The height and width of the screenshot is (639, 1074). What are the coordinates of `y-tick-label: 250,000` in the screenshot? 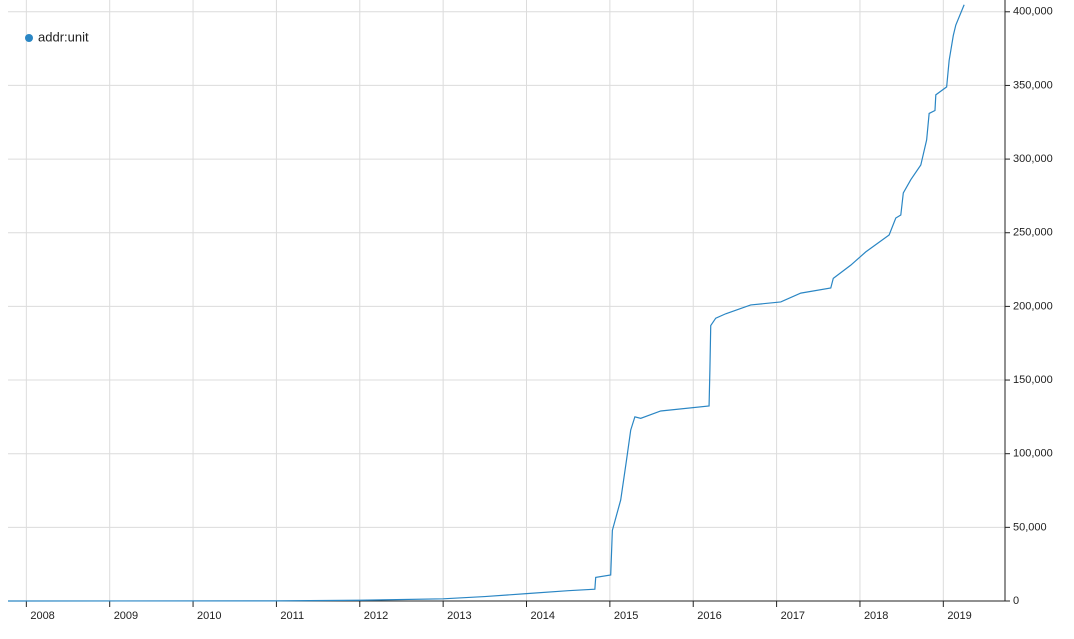 It's located at (1033, 233).